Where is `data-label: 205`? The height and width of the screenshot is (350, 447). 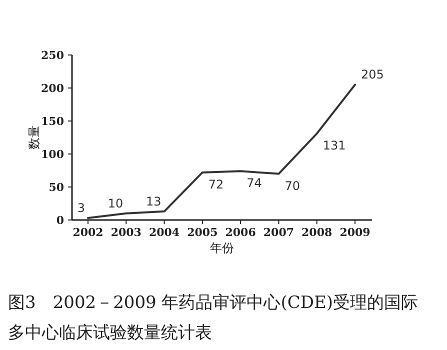 data-label: 205 is located at coordinates (372, 75).